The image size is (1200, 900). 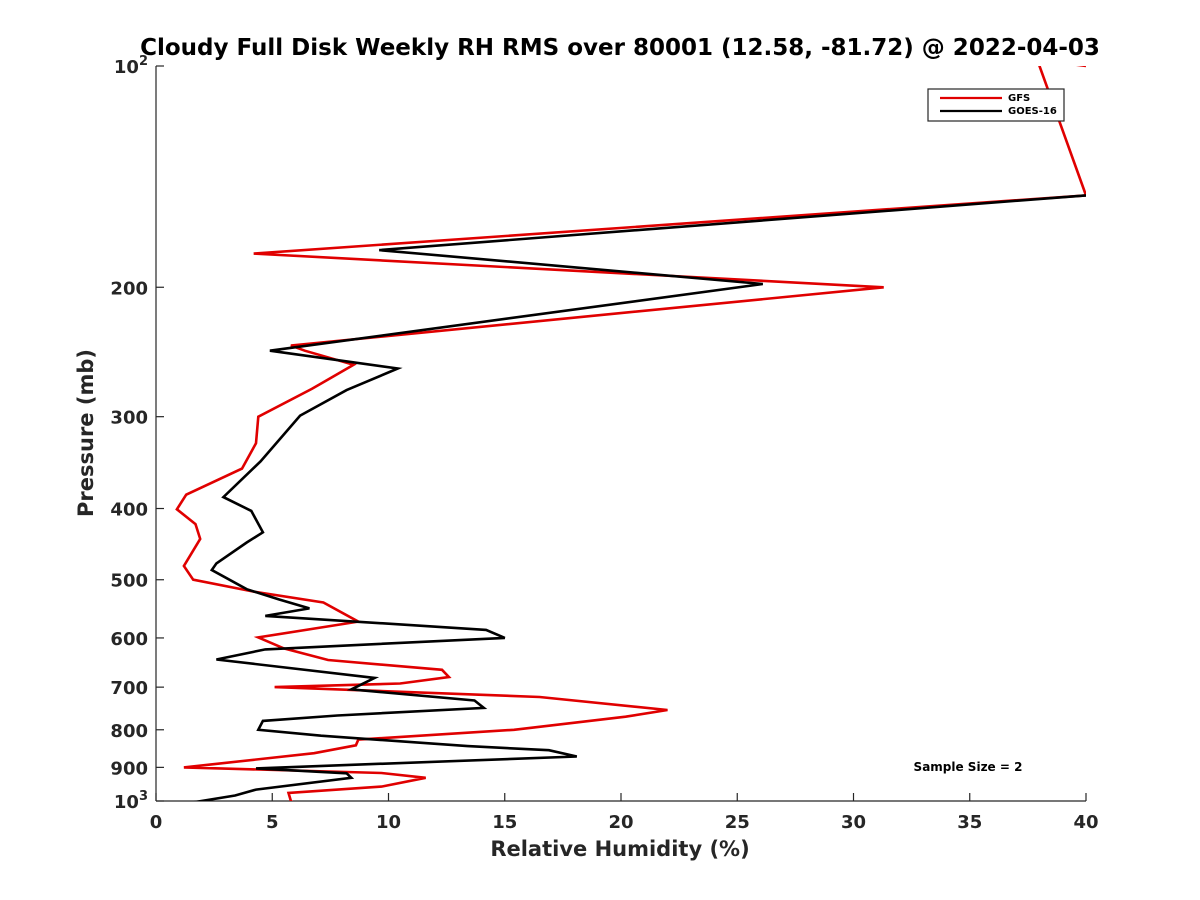 What do you see at coordinates (129, 688) in the screenshot?
I see `y-tick-label: 700` at bounding box center [129, 688].